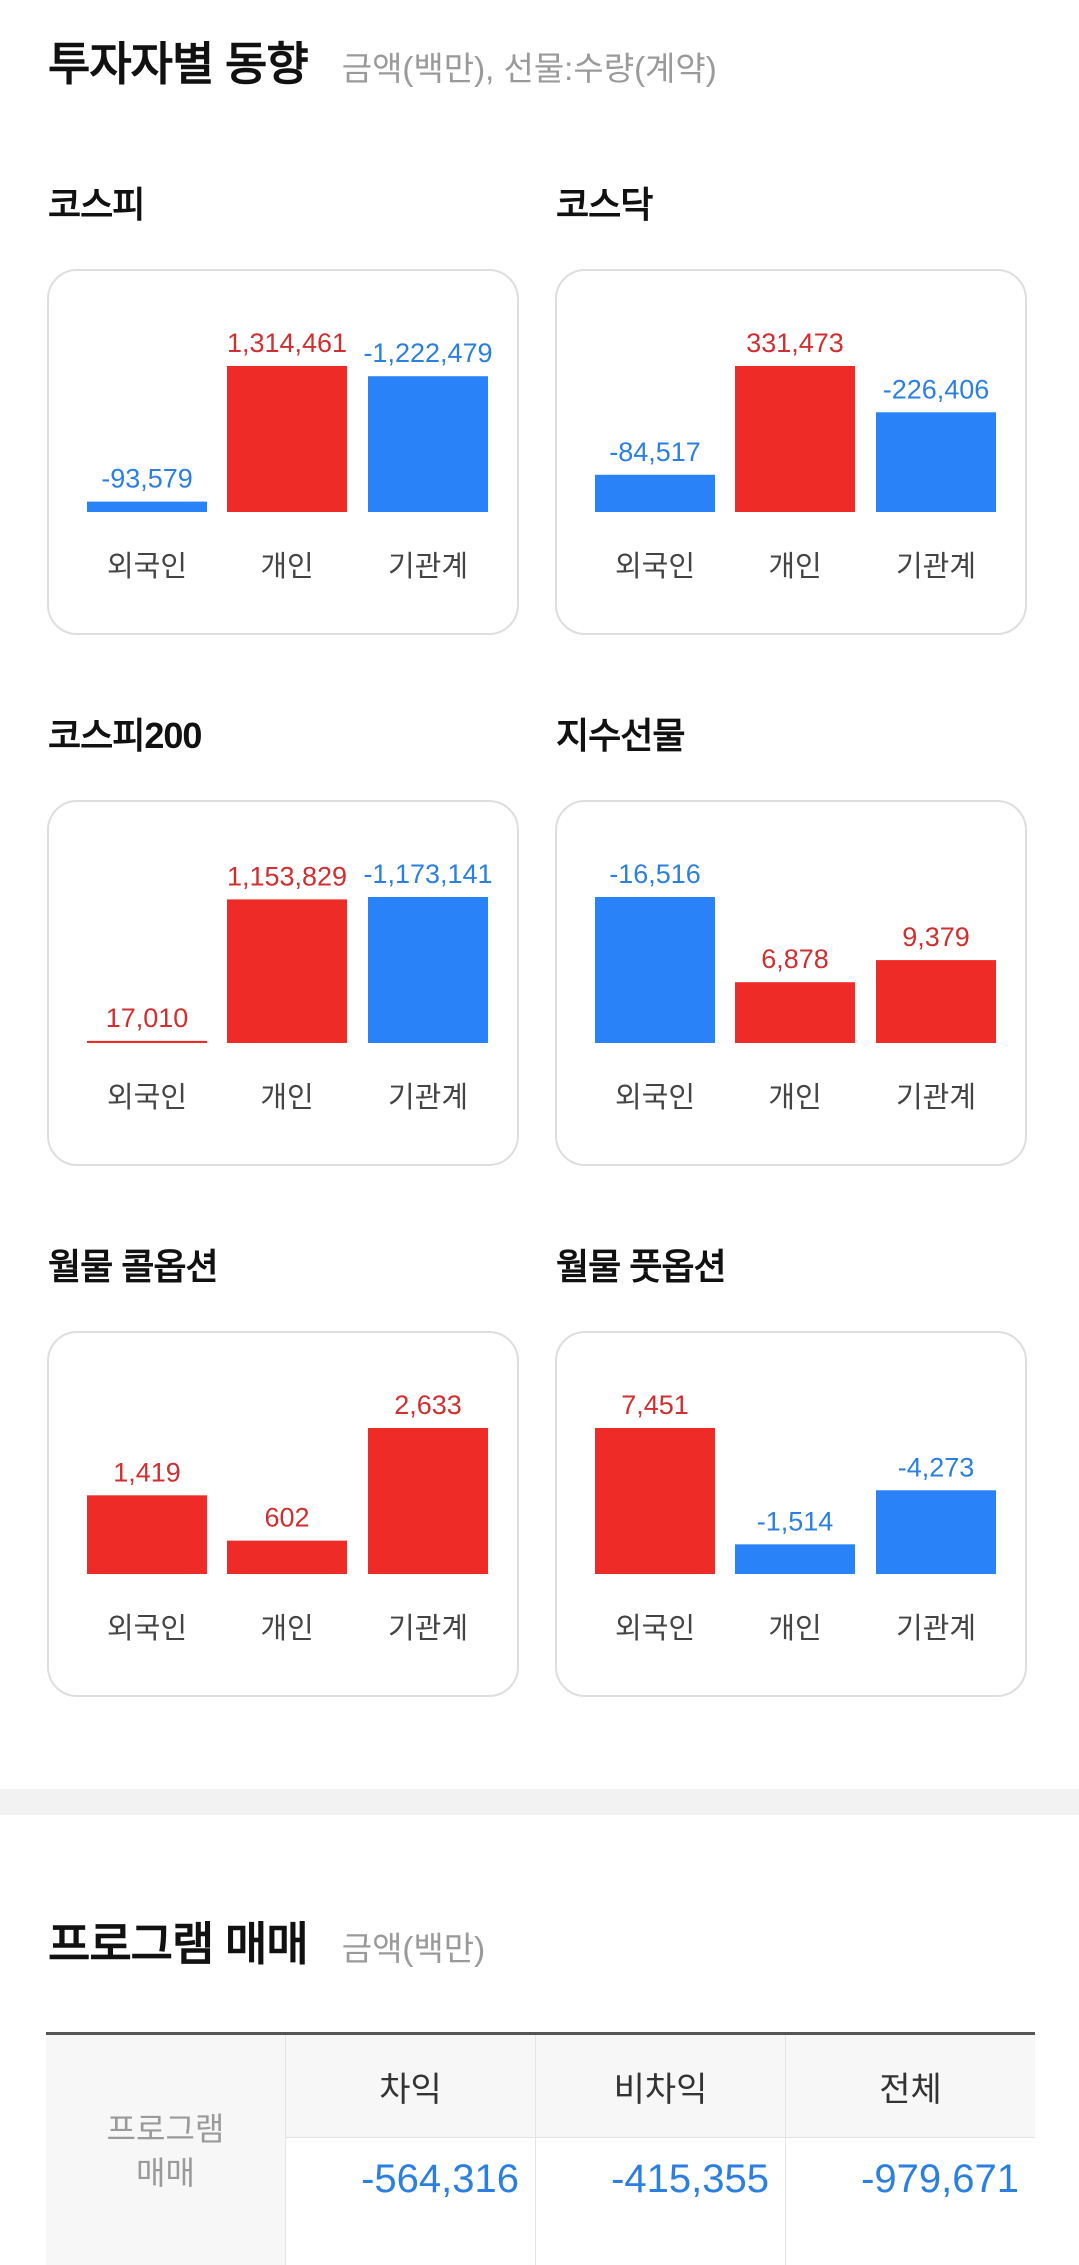 The image size is (1079, 2265). Describe the element at coordinates (178, 1944) in the screenshot. I see `program-trading-title: 프로그램 매매` at that location.